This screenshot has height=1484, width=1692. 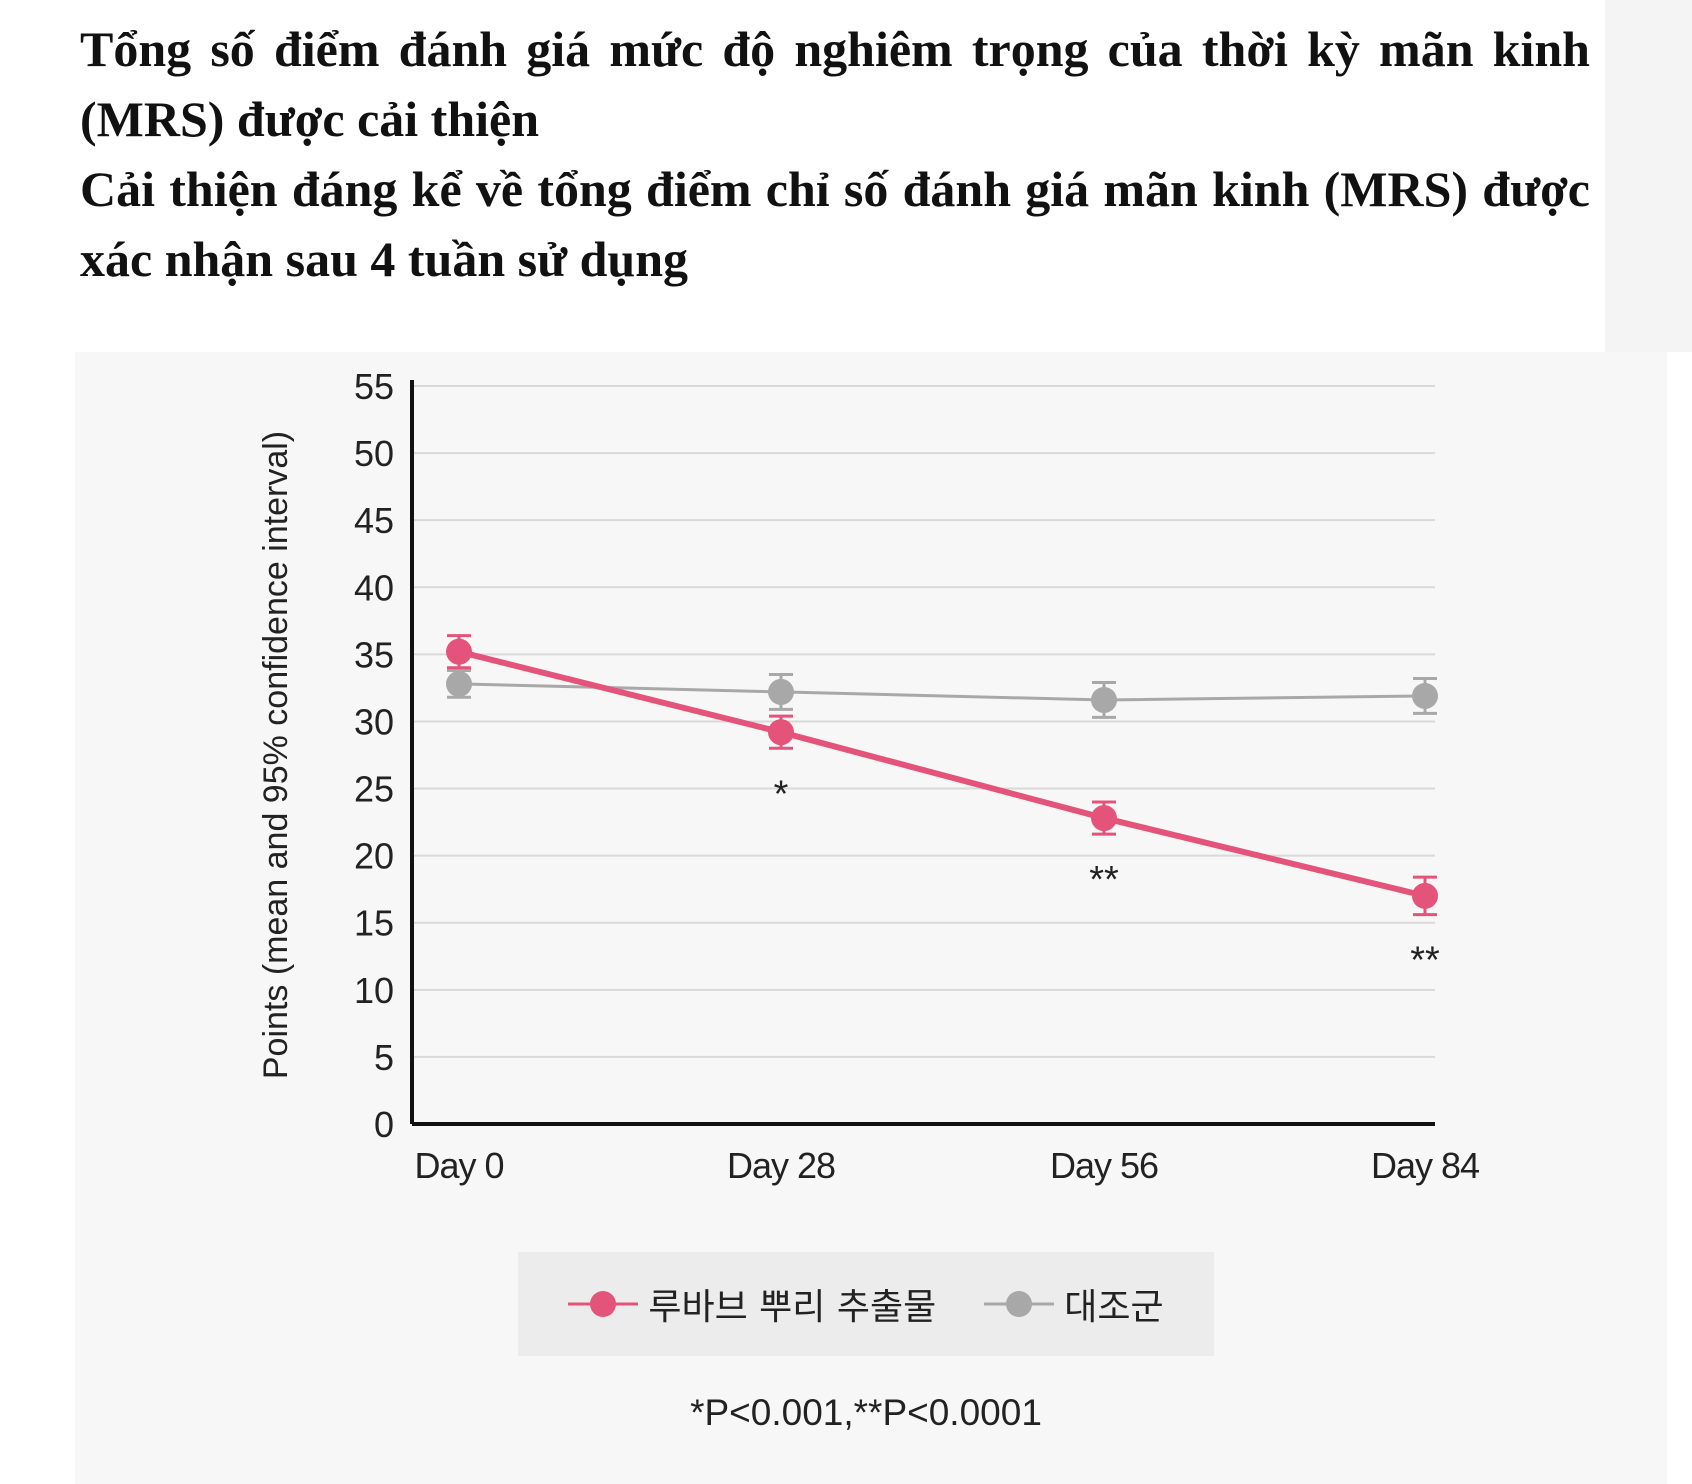 What do you see at coordinates (1104, 1165) in the screenshot?
I see `x-tick-label: Day 56` at bounding box center [1104, 1165].